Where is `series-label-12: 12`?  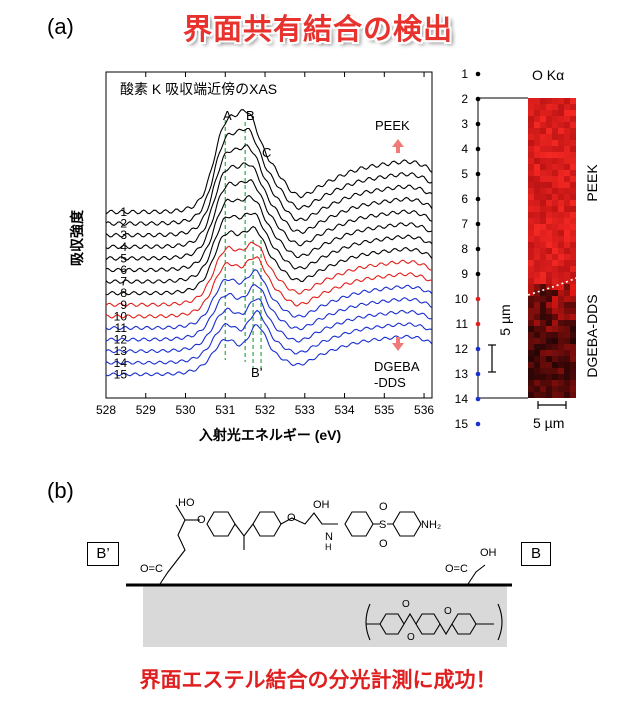
series-label-12: 12 is located at coordinates (121, 340).